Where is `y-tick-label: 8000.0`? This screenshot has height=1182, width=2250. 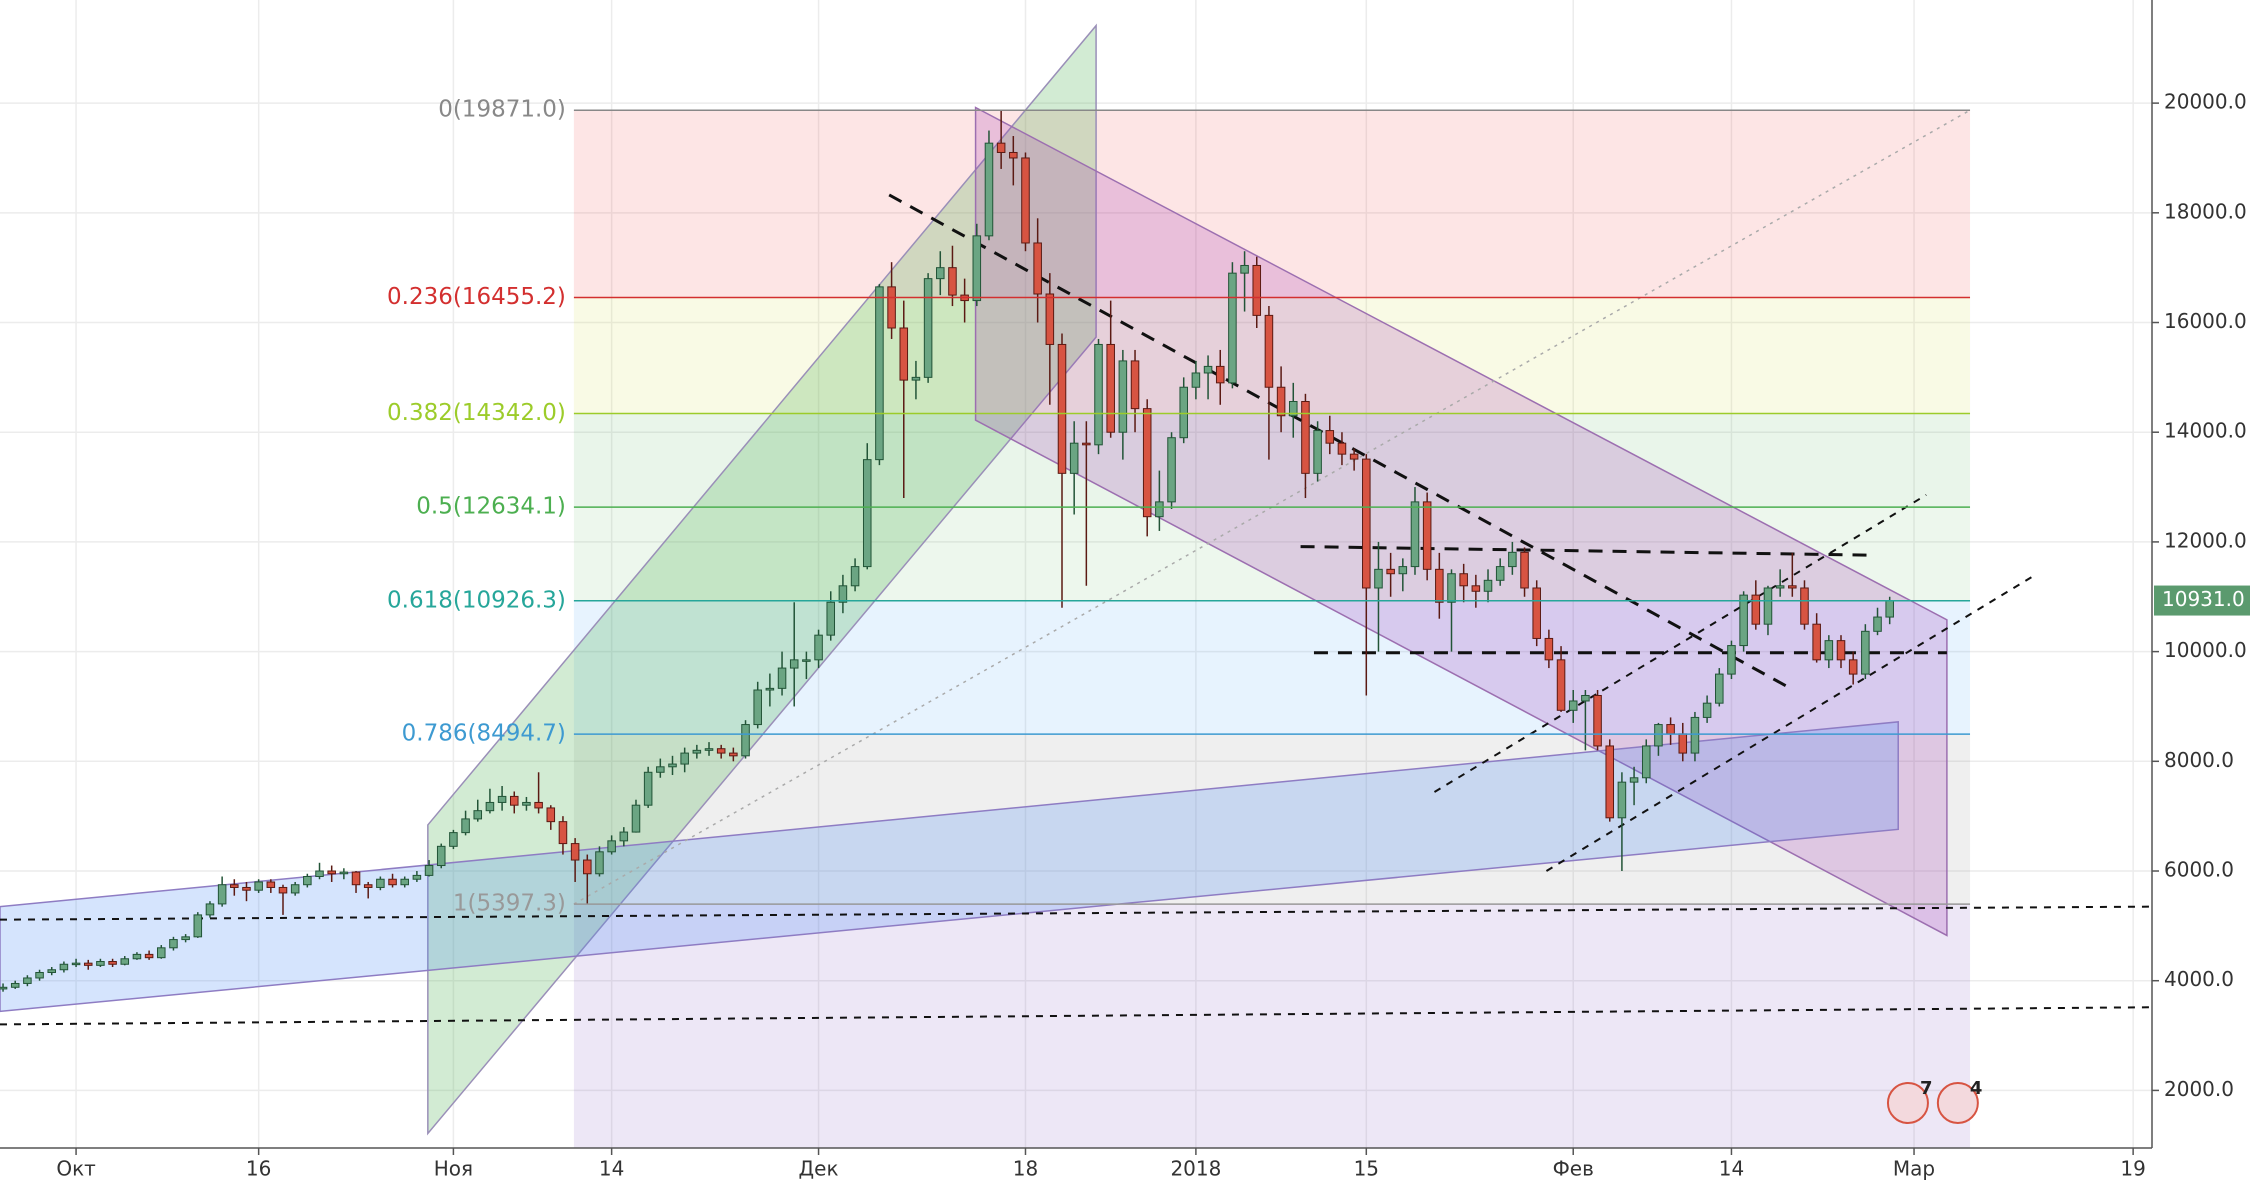 y-tick-label: 8000.0 is located at coordinates (2199, 760).